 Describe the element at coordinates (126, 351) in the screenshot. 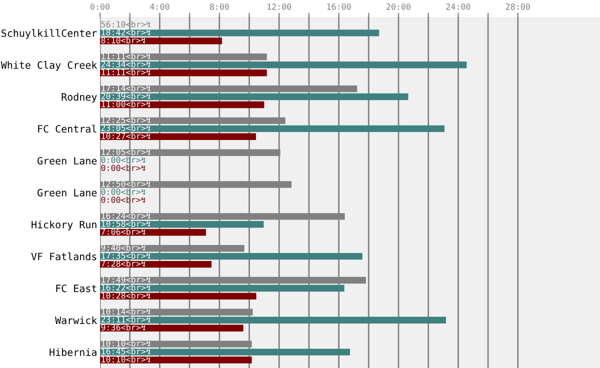

I see `data-label: 16:45<br>↯` at that location.